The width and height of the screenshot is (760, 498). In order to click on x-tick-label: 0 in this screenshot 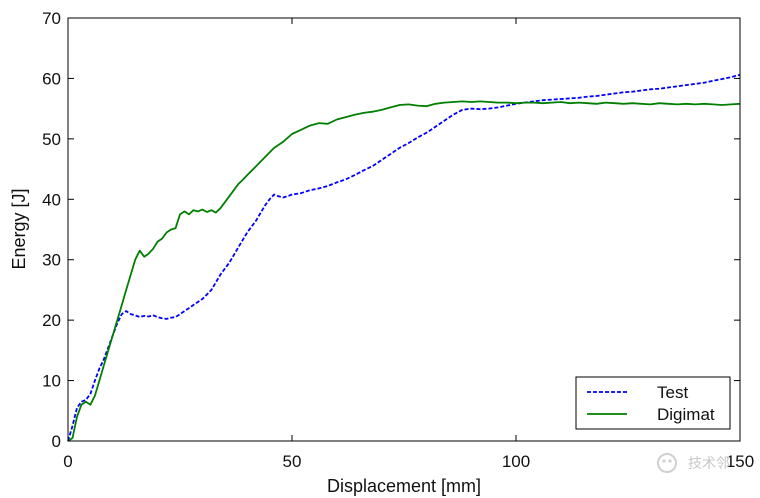, I will do `click(67, 461)`.